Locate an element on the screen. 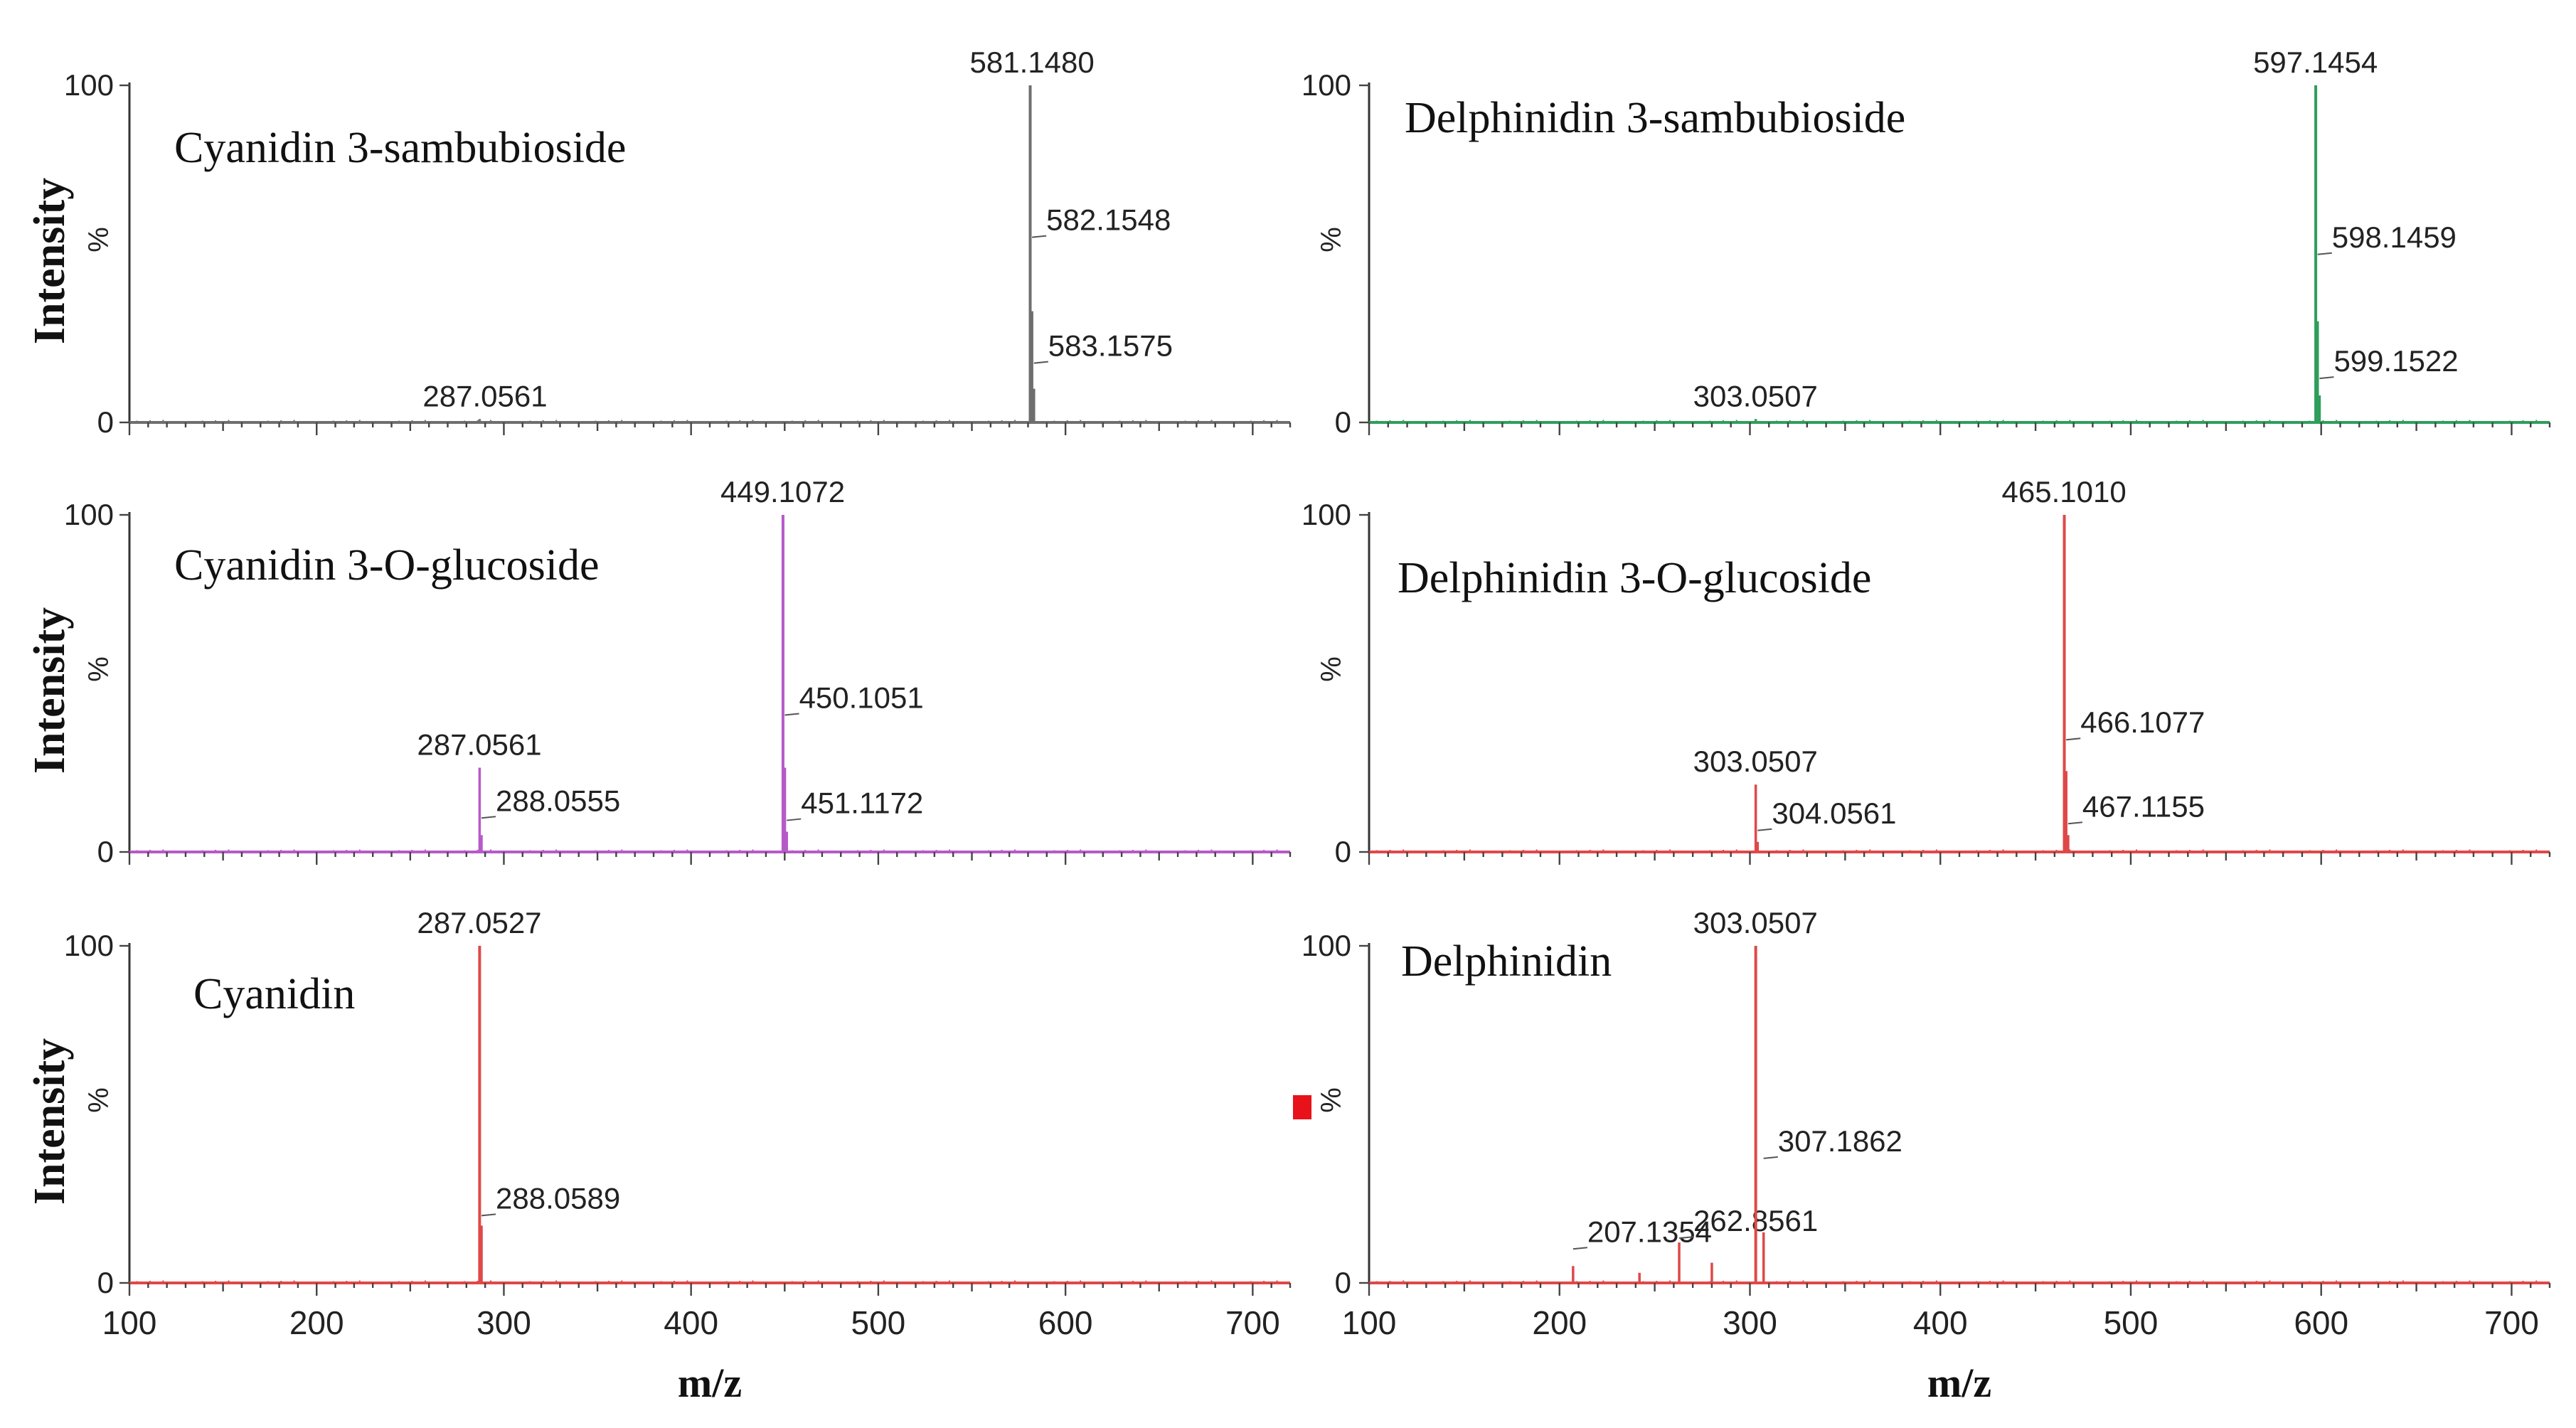 This screenshot has height=1428, width=2576. peak-label: 451.1172 is located at coordinates (862, 803).